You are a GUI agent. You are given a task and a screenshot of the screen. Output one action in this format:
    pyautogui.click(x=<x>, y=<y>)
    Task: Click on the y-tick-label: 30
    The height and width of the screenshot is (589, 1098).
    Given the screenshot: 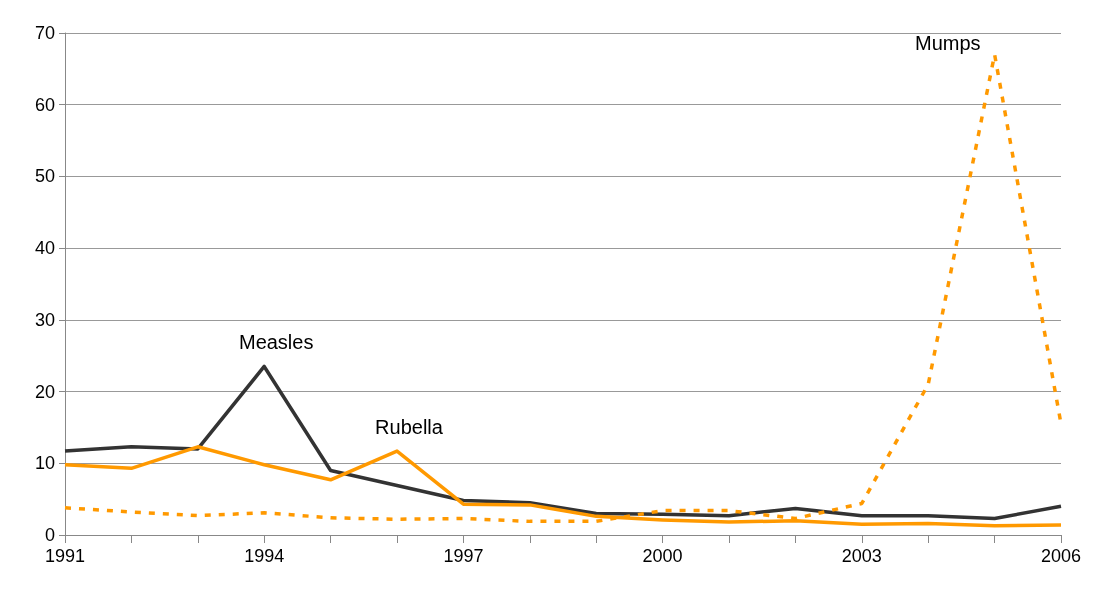 What is the action you would take?
    pyautogui.click(x=44, y=319)
    